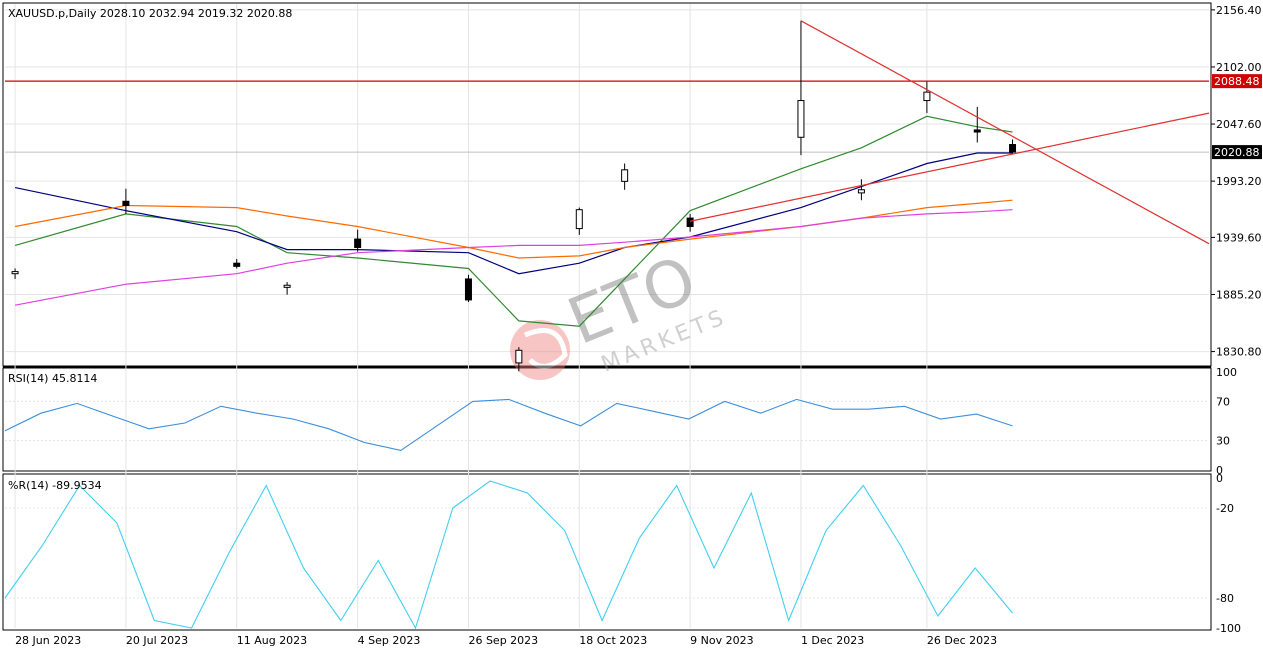  Describe the element at coordinates (1239, 294) in the screenshot. I see `price-tick-label: 1885.20` at that location.